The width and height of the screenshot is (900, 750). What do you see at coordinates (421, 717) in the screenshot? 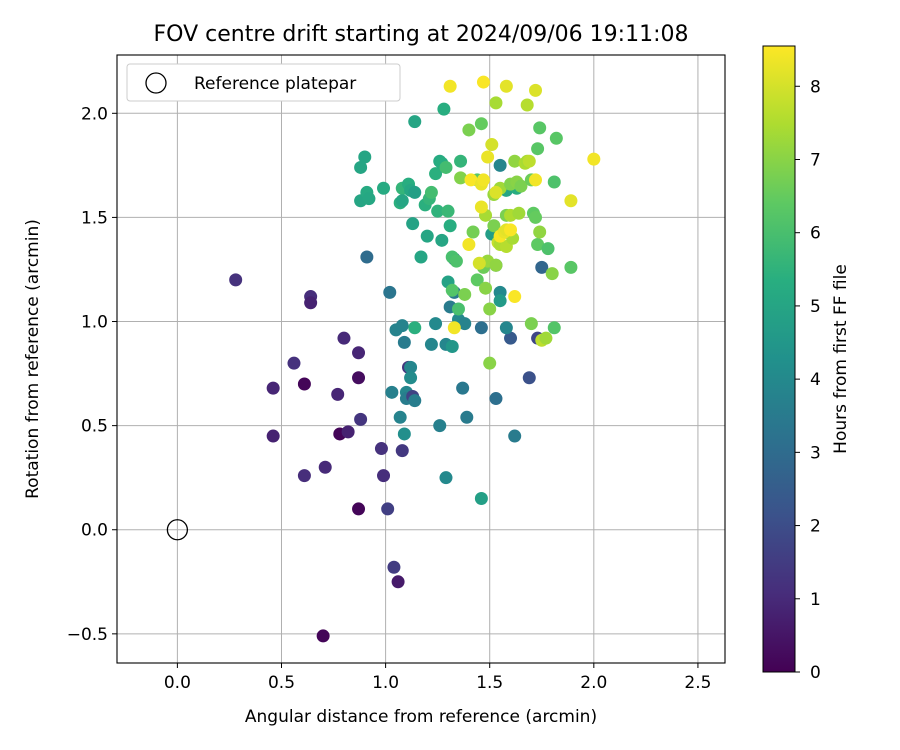
I see `x-axis-label: Angular distance from reference (arcmin)` at bounding box center [421, 717].